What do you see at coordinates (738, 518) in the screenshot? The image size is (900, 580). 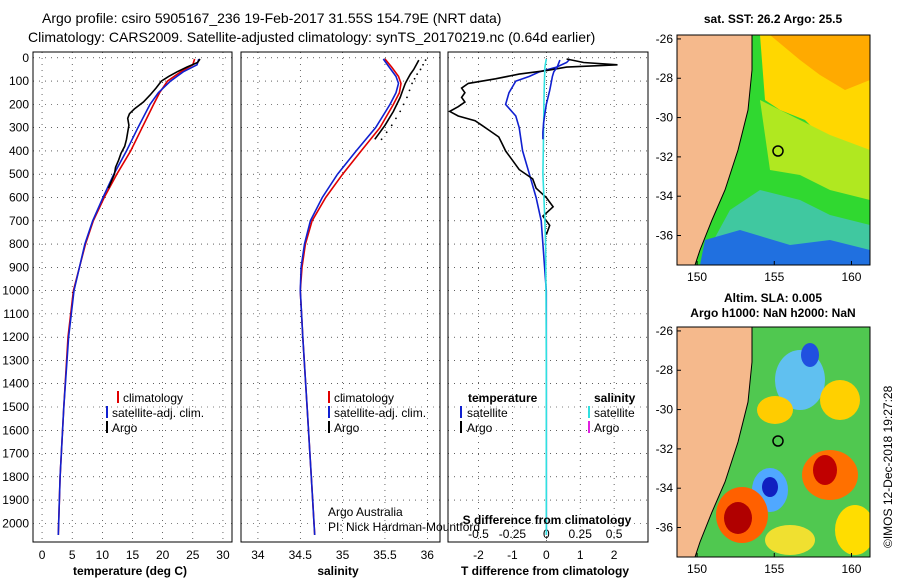 I see `sla-high-core` at bounding box center [738, 518].